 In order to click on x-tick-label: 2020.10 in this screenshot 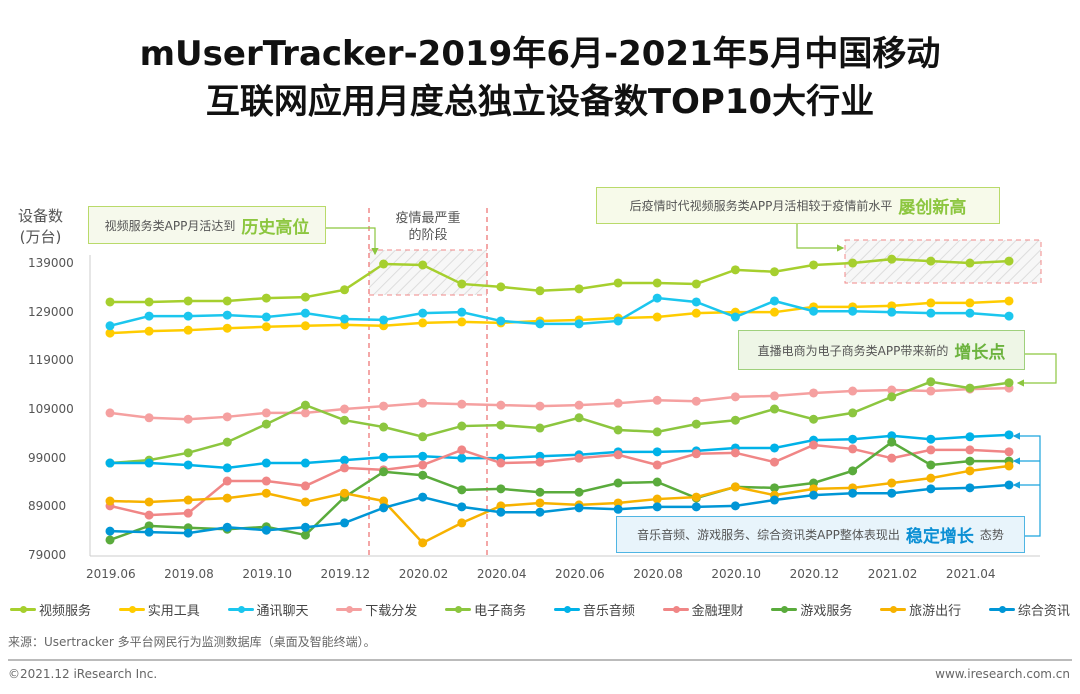, I will do `click(736, 574)`.